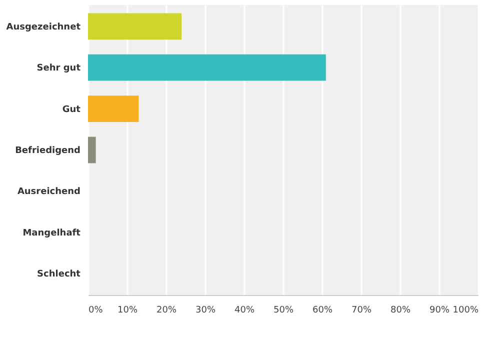  I want to click on x-tick-label: 0%, so click(96, 311).